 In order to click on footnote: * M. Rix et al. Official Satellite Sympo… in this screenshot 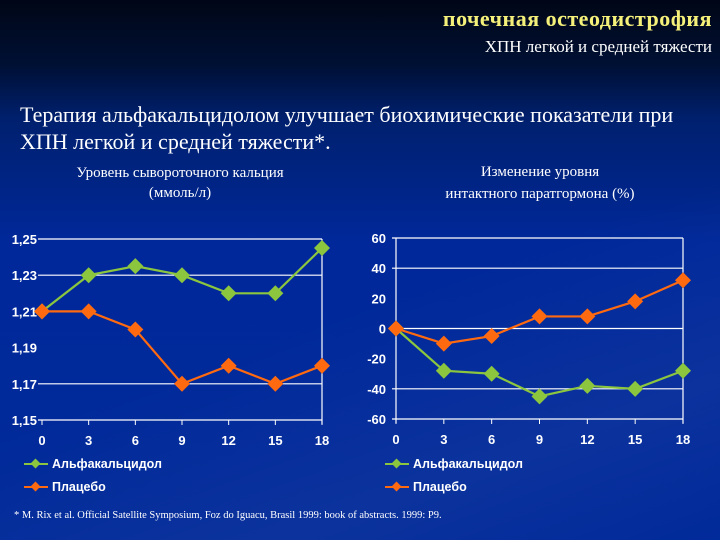, I will do `click(228, 515)`.